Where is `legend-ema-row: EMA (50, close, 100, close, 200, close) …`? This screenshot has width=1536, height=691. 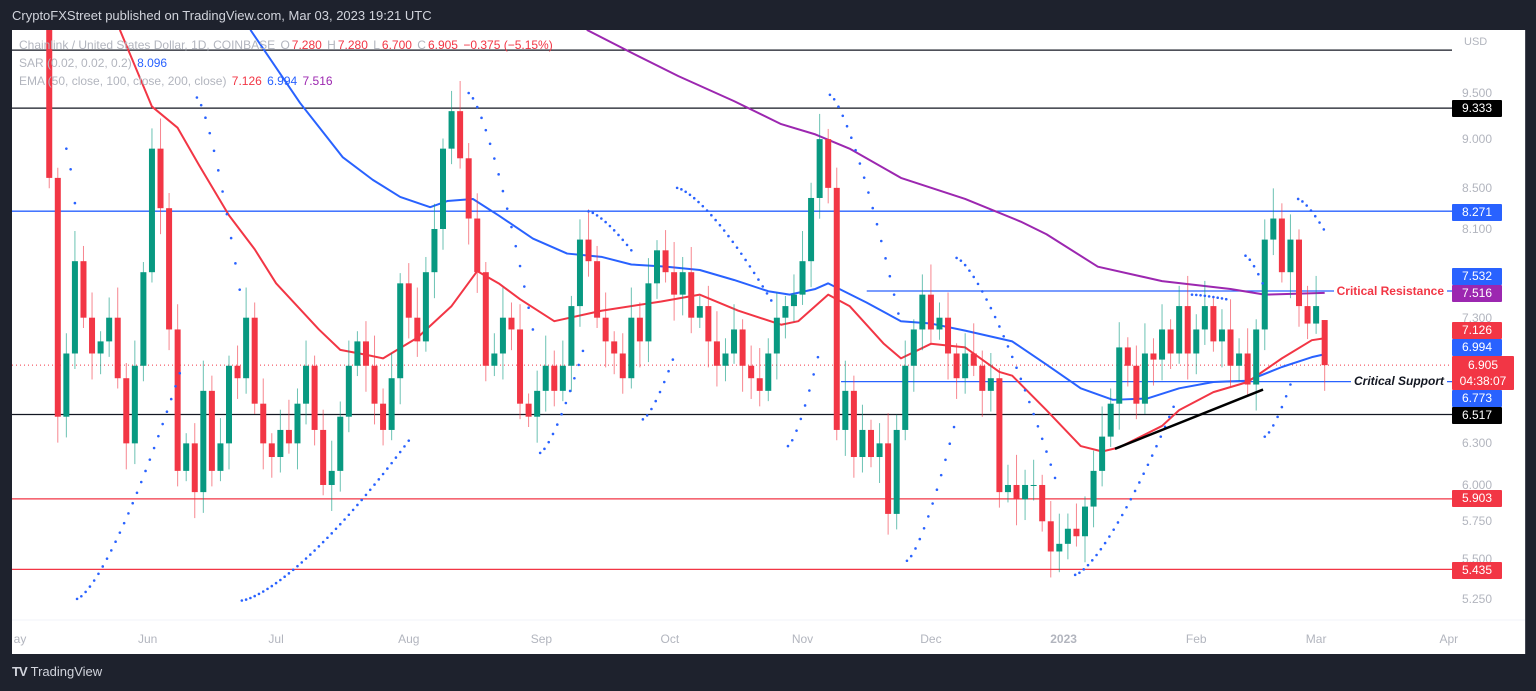
legend-ema-row: EMA (50, close, 100, close, 200, close) … is located at coordinates (177, 81).